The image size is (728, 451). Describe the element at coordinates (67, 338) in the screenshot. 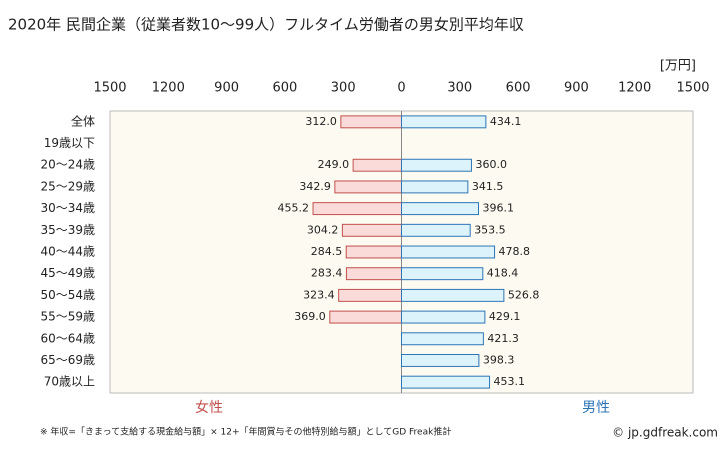

I see `y-tick-label: 60～64歳` at that location.